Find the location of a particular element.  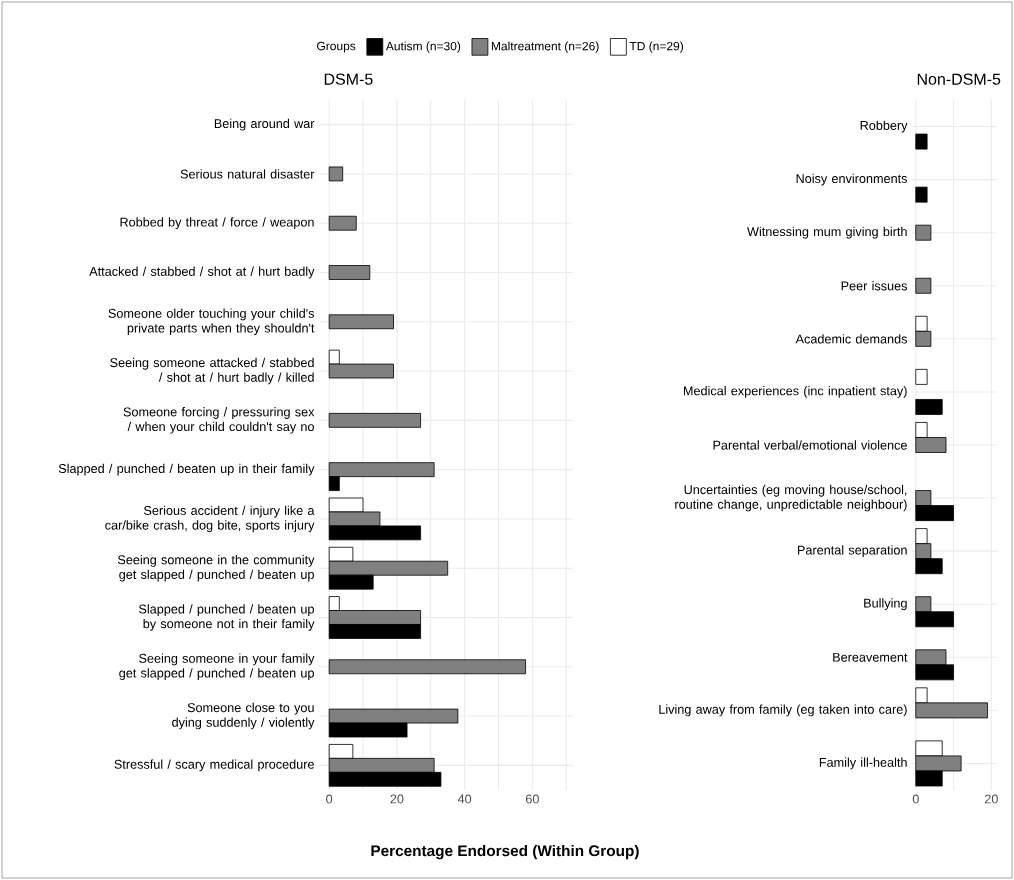

legend-label: Autism (n=30) is located at coordinates (423, 47).